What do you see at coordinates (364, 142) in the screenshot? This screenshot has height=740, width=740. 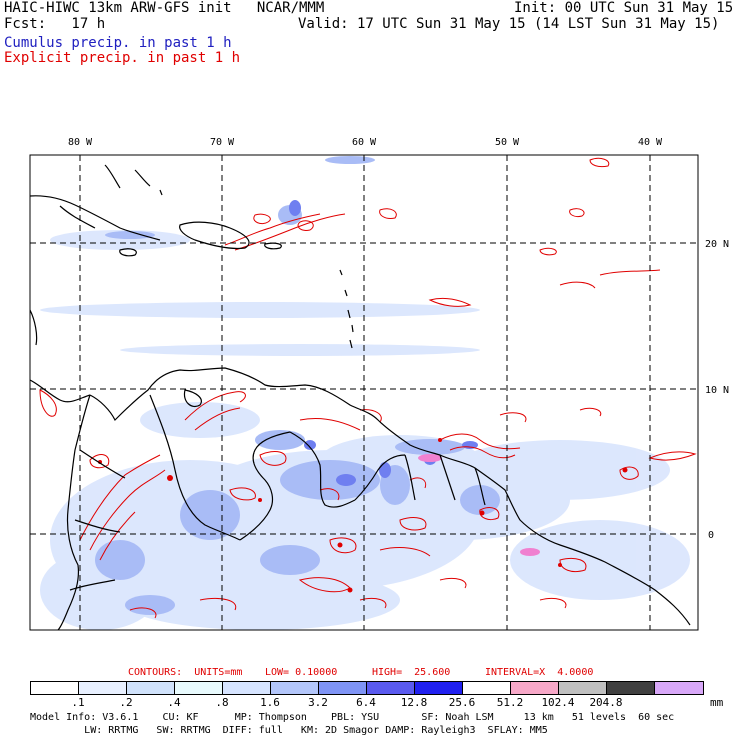 I see `lon-label-60w: 60 W` at bounding box center [364, 142].